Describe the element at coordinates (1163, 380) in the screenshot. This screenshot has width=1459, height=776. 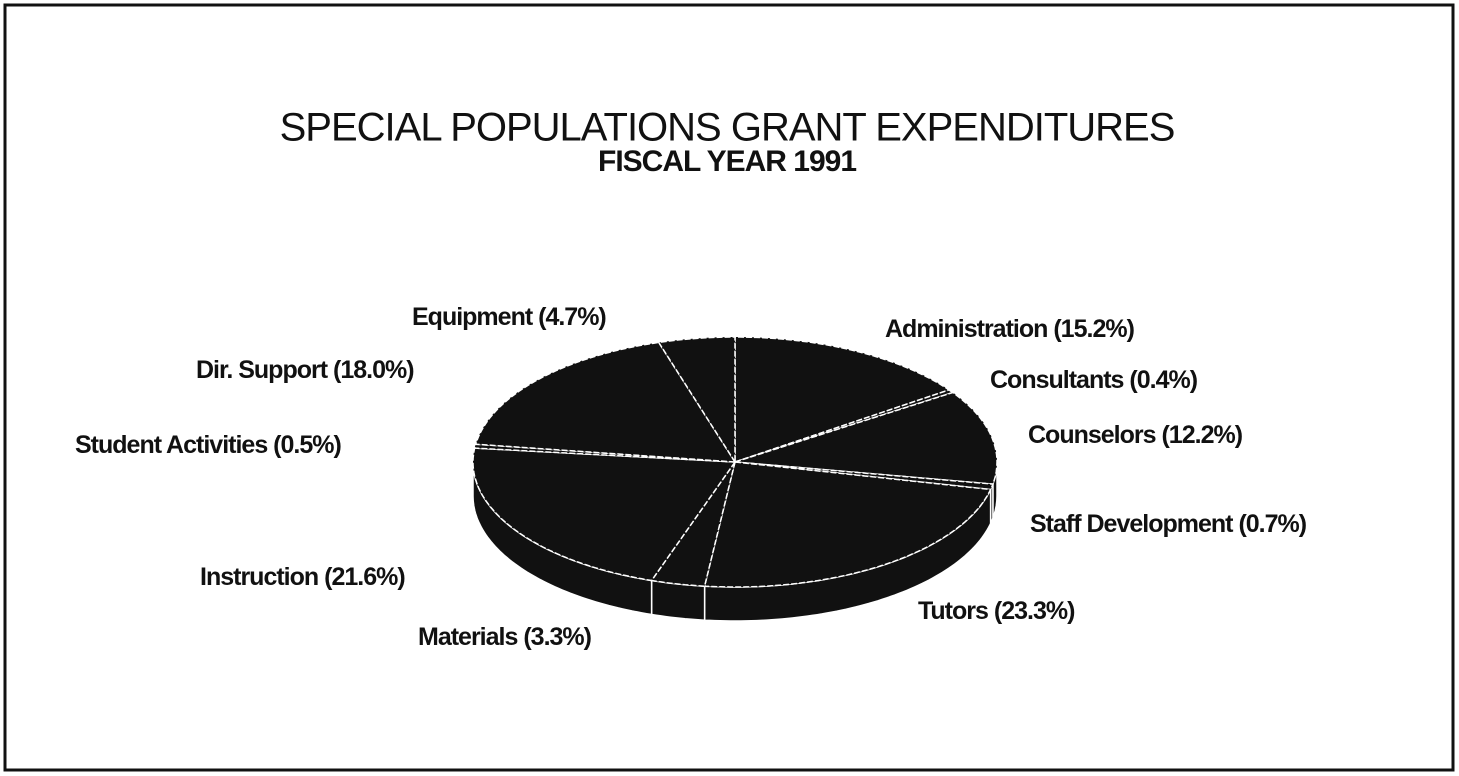
I see `slice-value-label: (0.4%)` at that location.